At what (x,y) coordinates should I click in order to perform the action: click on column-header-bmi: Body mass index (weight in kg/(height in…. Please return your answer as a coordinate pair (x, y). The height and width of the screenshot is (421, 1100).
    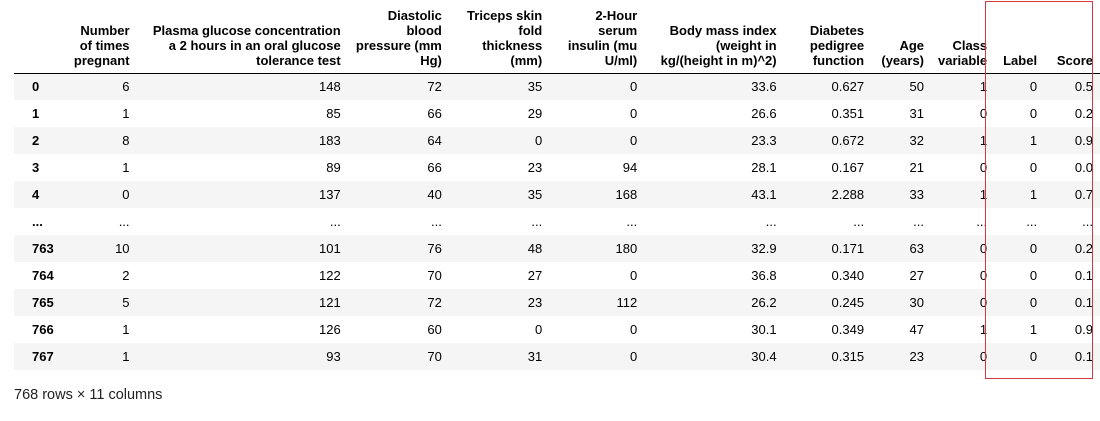
    Looking at the image, I should click on (714, 38).